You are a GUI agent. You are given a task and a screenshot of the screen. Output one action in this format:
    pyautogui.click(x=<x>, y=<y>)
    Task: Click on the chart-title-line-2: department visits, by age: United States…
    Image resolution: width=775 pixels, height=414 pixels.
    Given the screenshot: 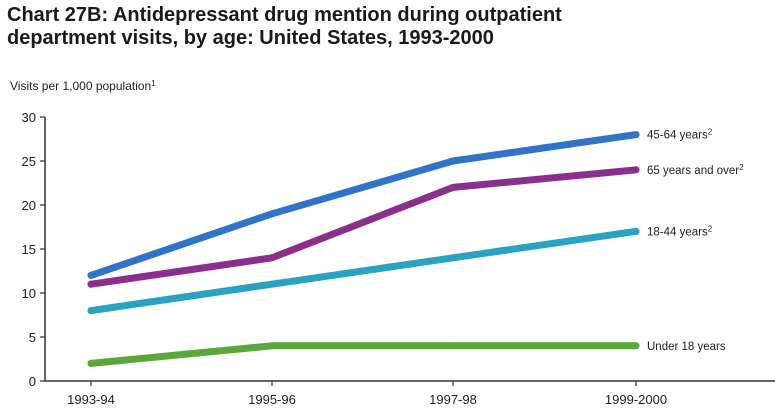 What is the action you would take?
    pyautogui.click(x=250, y=38)
    